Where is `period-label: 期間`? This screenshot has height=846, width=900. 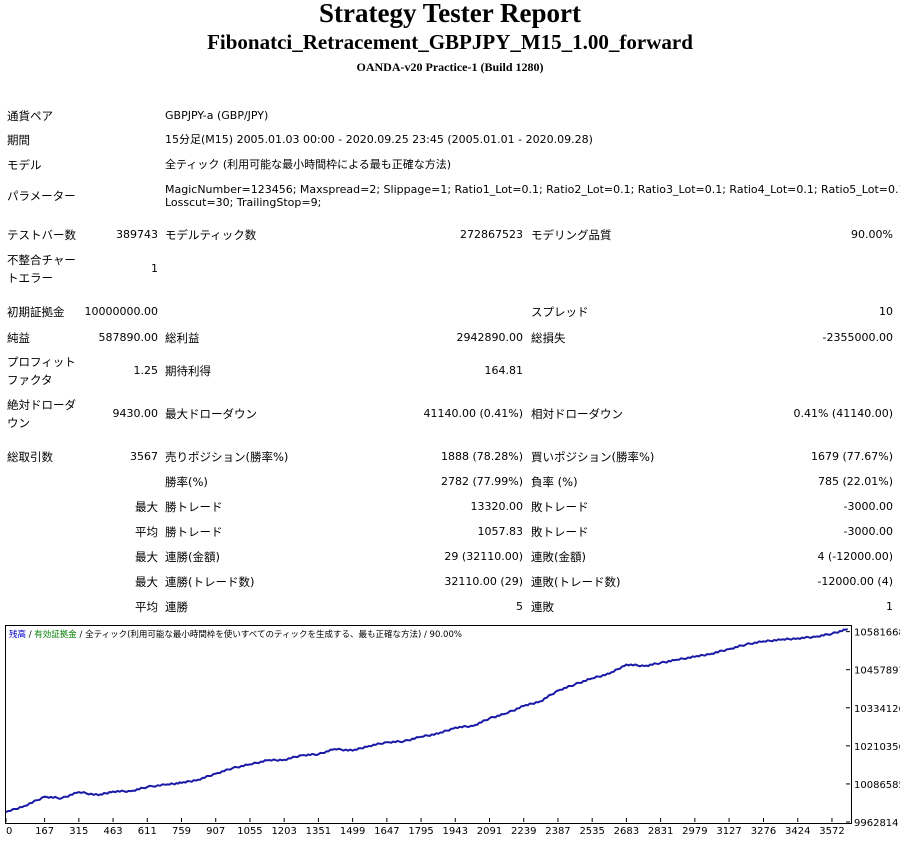 period-label: 期間 is located at coordinates (18, 140).